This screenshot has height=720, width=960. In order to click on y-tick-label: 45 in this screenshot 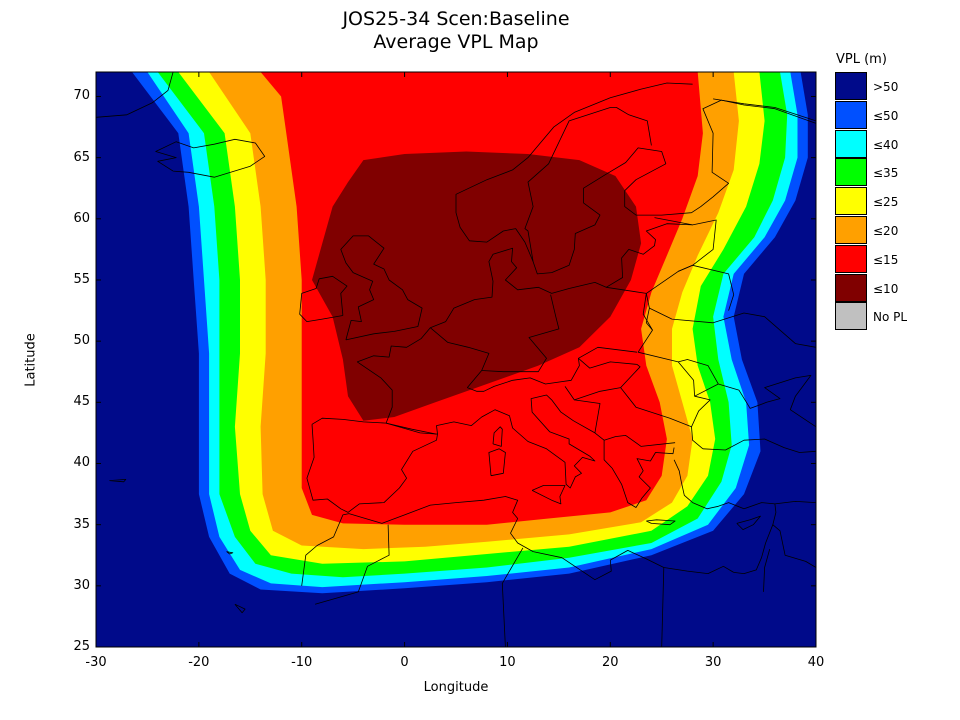, I will do `click(81, 402)`.